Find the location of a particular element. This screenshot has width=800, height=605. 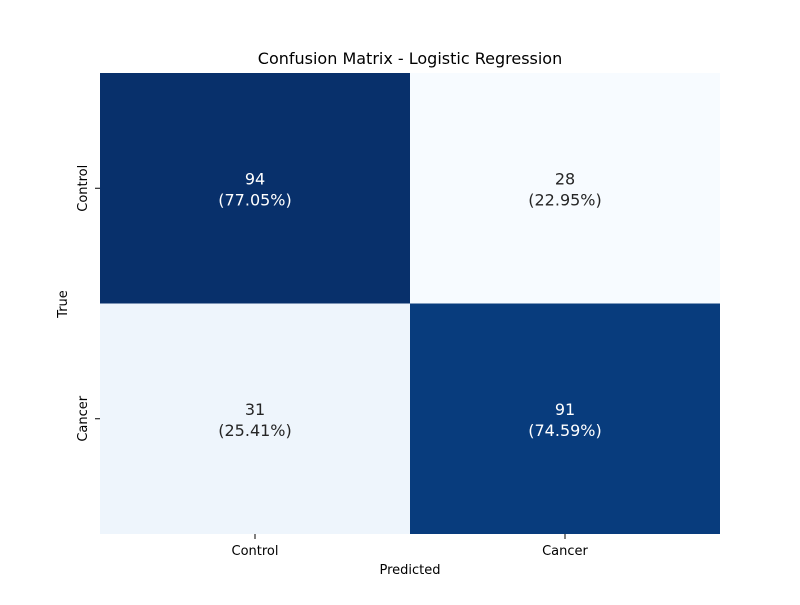

x-axis-ticks: Control Cancer is located at coordinates (410, 546).